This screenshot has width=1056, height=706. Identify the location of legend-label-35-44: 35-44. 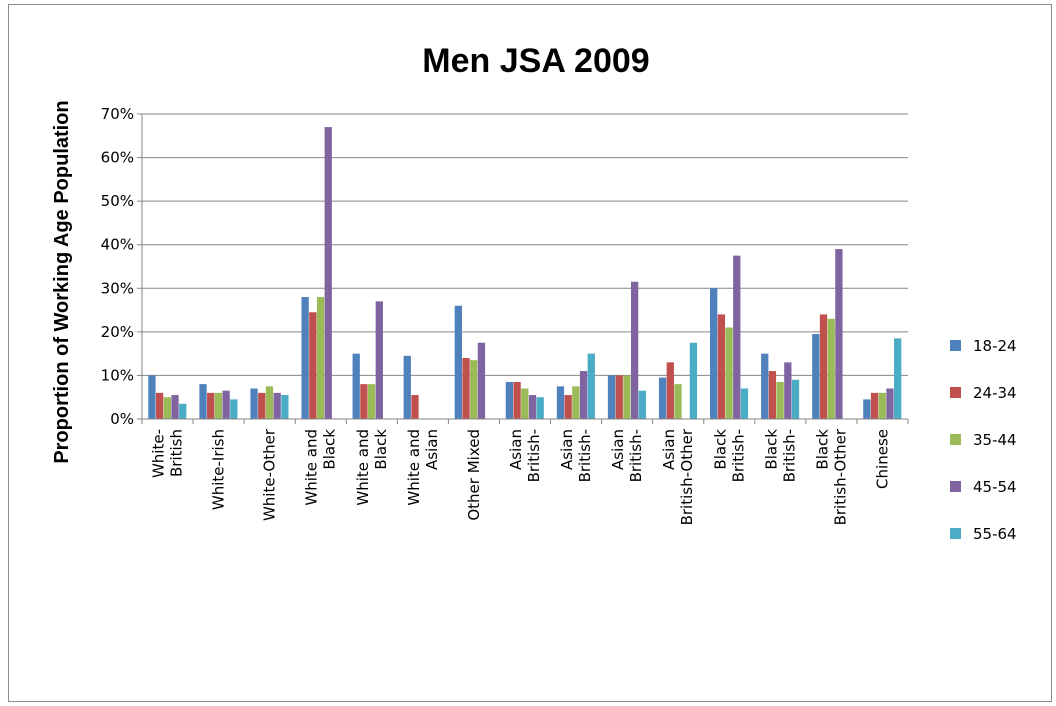
(995, 440).